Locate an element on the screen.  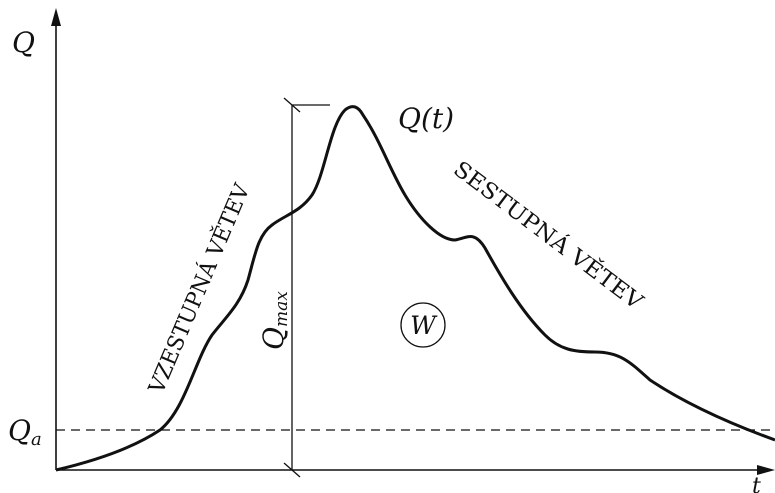
qmax-main: Q is located at coordinates (273, 338).